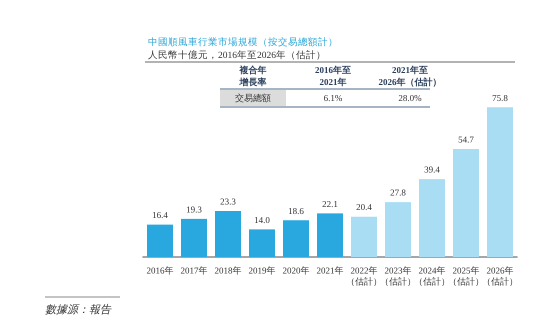 The image size is (550, 327). Describe the element at coordinates (262, 219) in the screenshot. I see `data-label: 14.0` at that location.